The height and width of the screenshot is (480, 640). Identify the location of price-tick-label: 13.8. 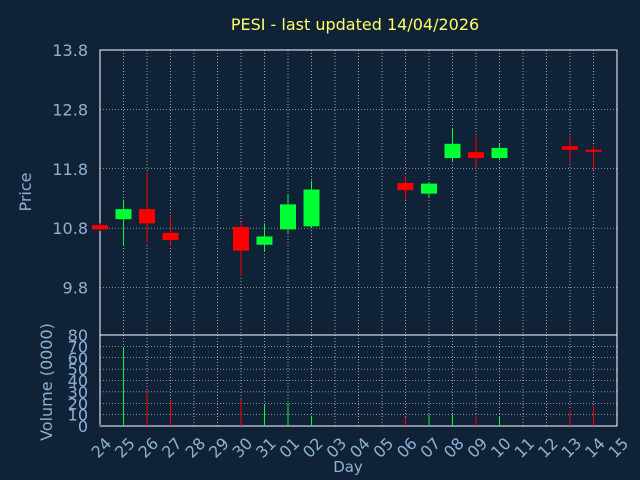
(70, 50).